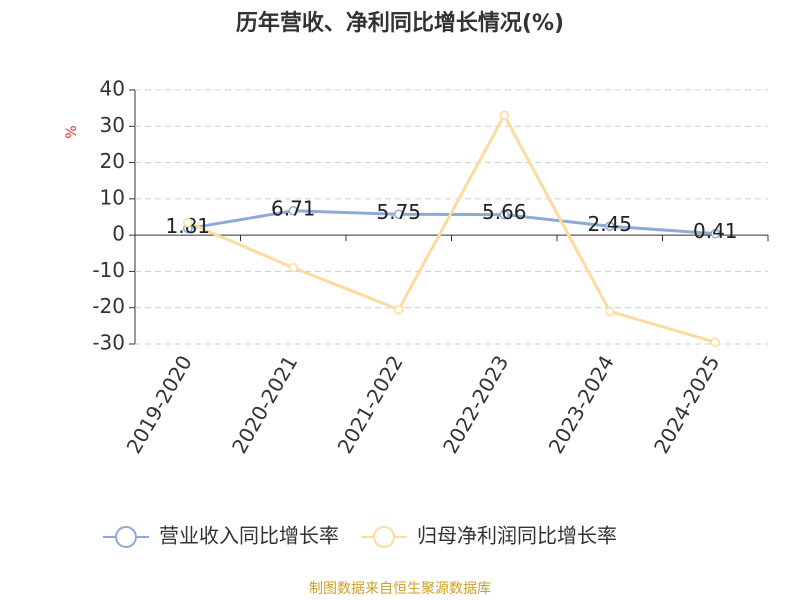 This screenshot has height=600, width=800. I want to click on data-label: 2.45, so click(609, 224).